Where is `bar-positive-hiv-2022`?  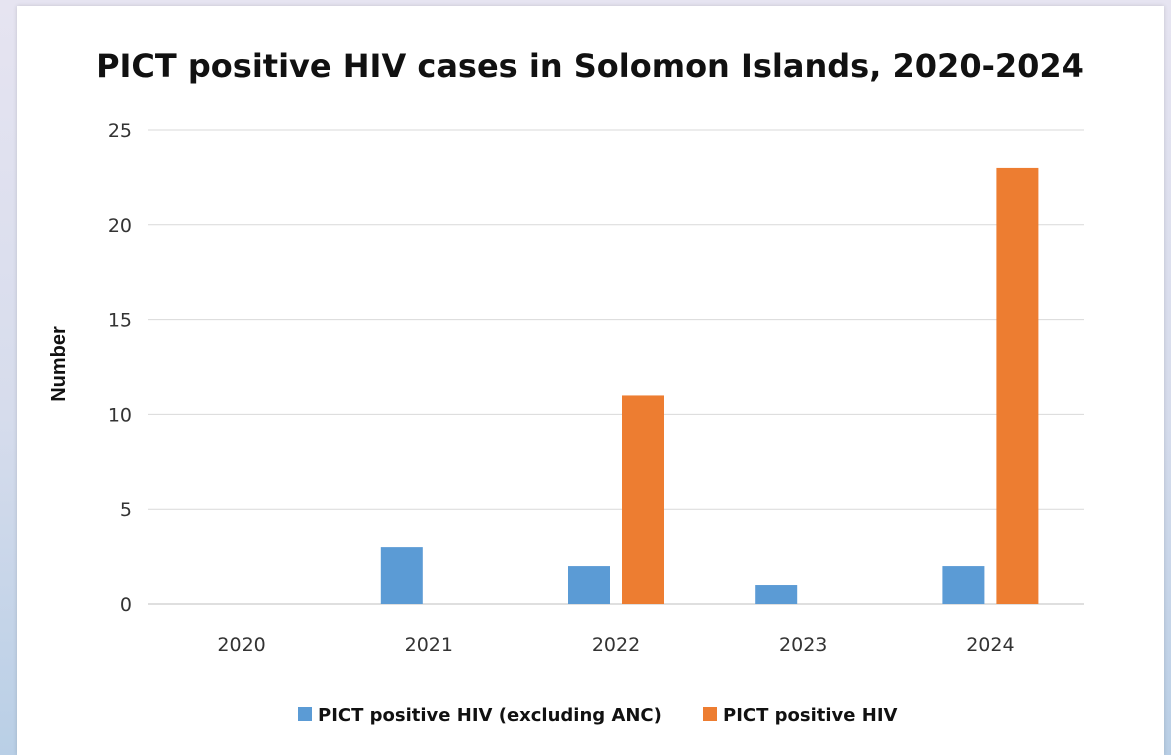
bar-positive-hiv-2022 is located at coordinates (643, 499).